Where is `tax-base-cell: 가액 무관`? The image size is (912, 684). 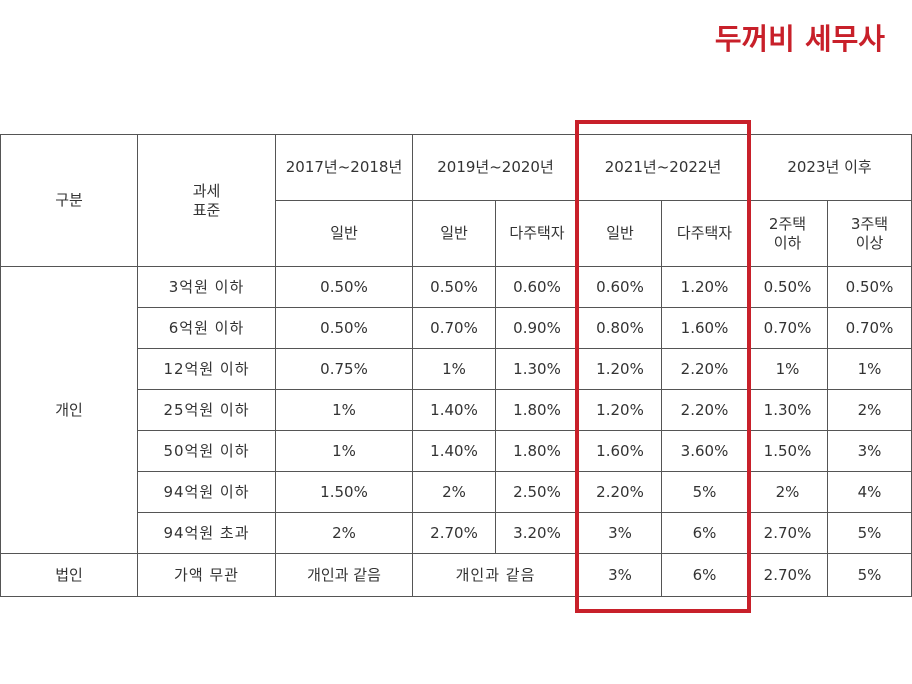 tax-base-cell: 가액 무관 is located at coordinates (206, 575).